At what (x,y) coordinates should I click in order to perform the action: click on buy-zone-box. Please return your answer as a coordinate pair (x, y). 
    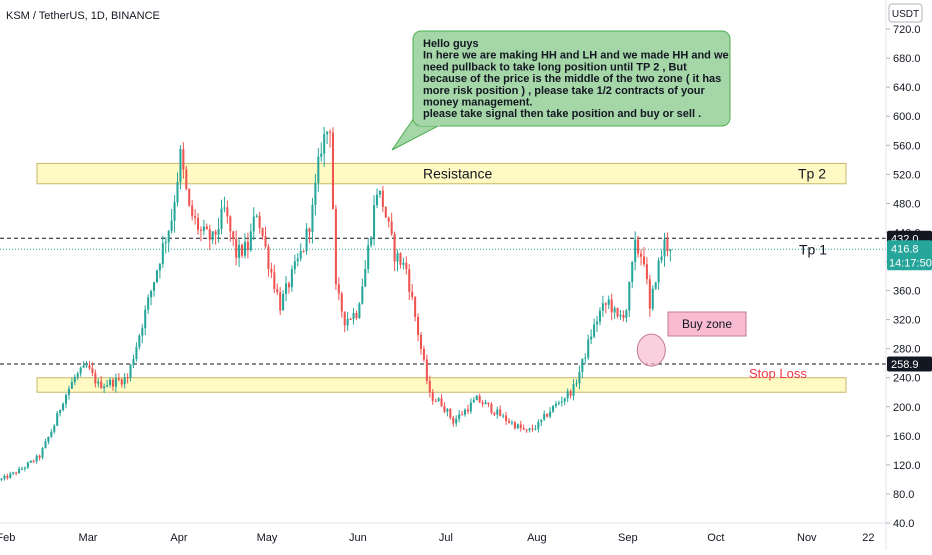
    Looking at the image, I should click on (707, 324).